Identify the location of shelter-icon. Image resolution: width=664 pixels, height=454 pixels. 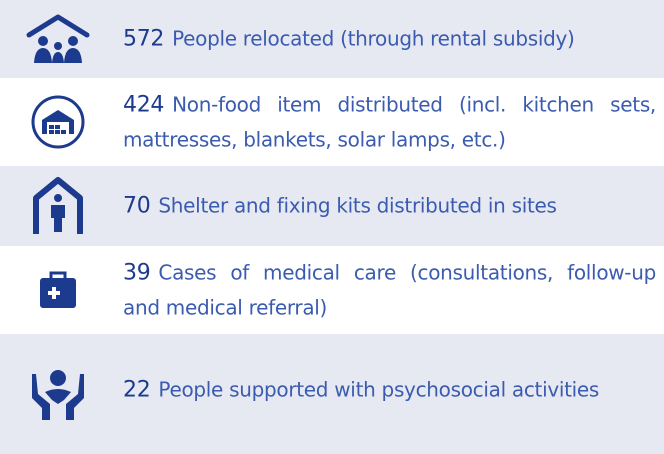
(58, 206).